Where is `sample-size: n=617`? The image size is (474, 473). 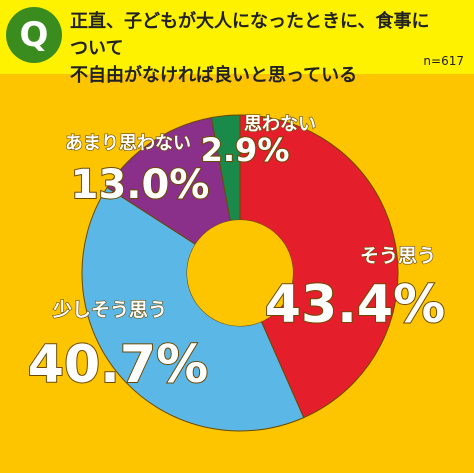 sample-size: n=617 is located at coordinates (443, 61).